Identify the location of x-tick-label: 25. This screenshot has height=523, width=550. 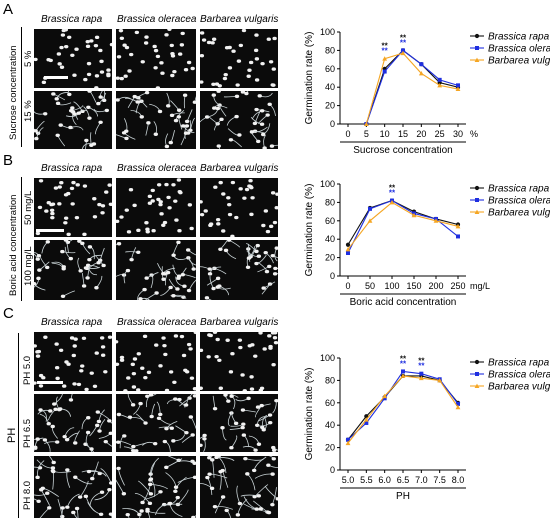
(440, 134).